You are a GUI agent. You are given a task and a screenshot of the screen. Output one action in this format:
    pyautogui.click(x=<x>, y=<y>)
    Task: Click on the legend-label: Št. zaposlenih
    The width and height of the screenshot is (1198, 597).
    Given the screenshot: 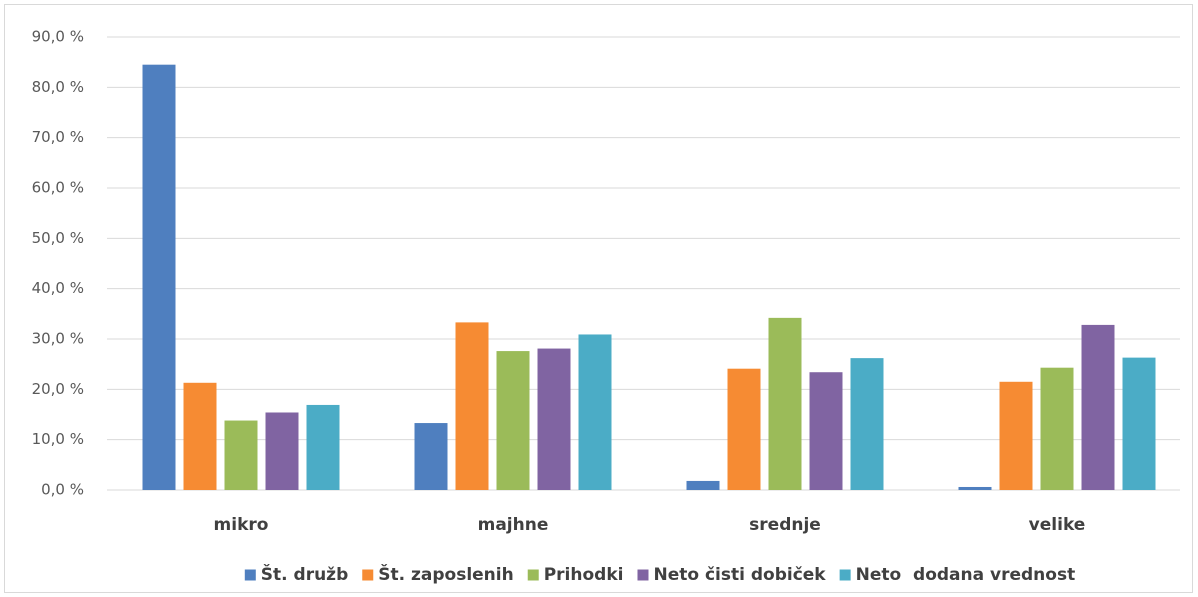 What is the action you would take?
    pyautogui.click(x=445, y=574)
    